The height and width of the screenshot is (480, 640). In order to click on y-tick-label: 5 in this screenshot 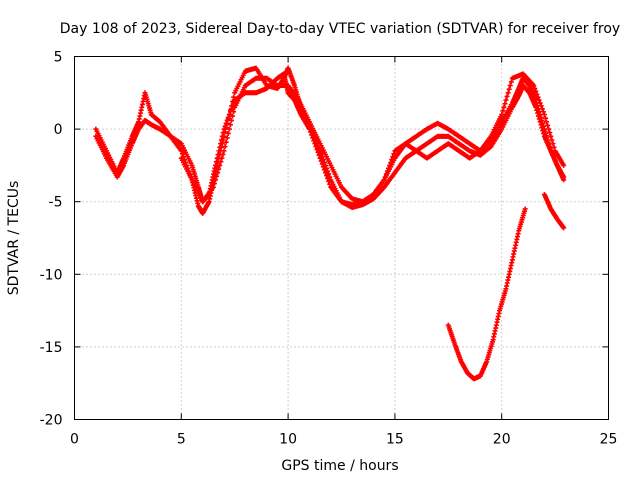, I will do `click(58, 58)`.